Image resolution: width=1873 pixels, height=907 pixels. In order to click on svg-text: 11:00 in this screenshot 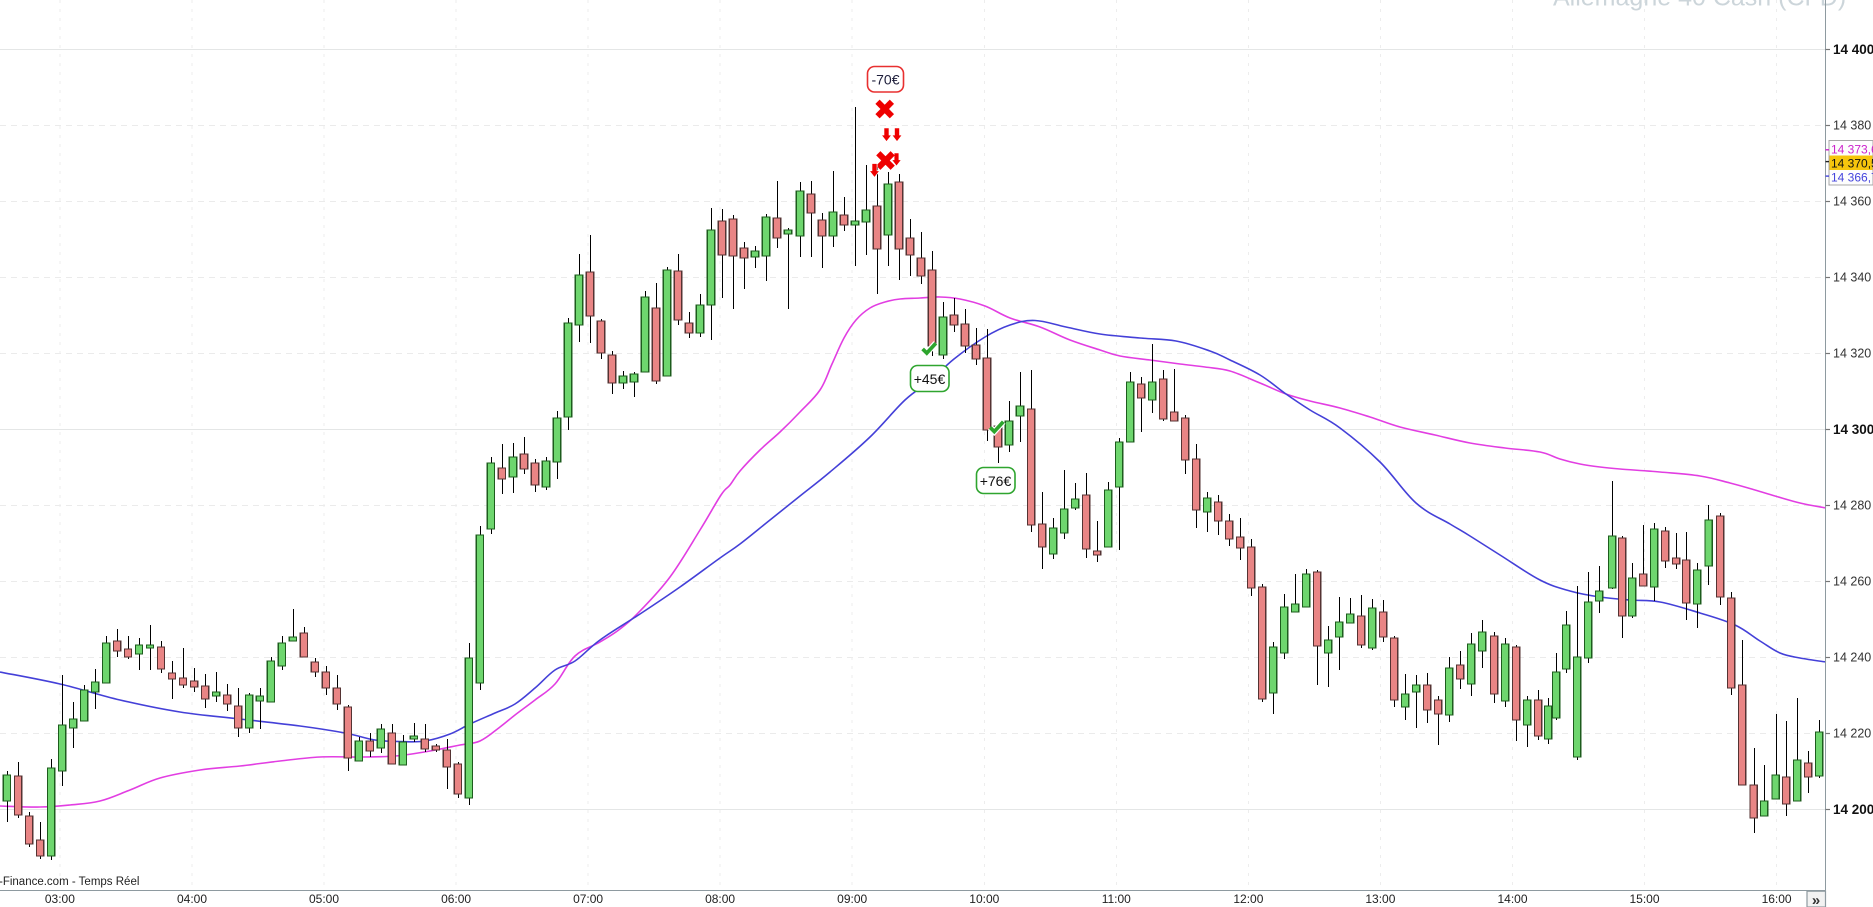, I will do `click(1116, 899)`.